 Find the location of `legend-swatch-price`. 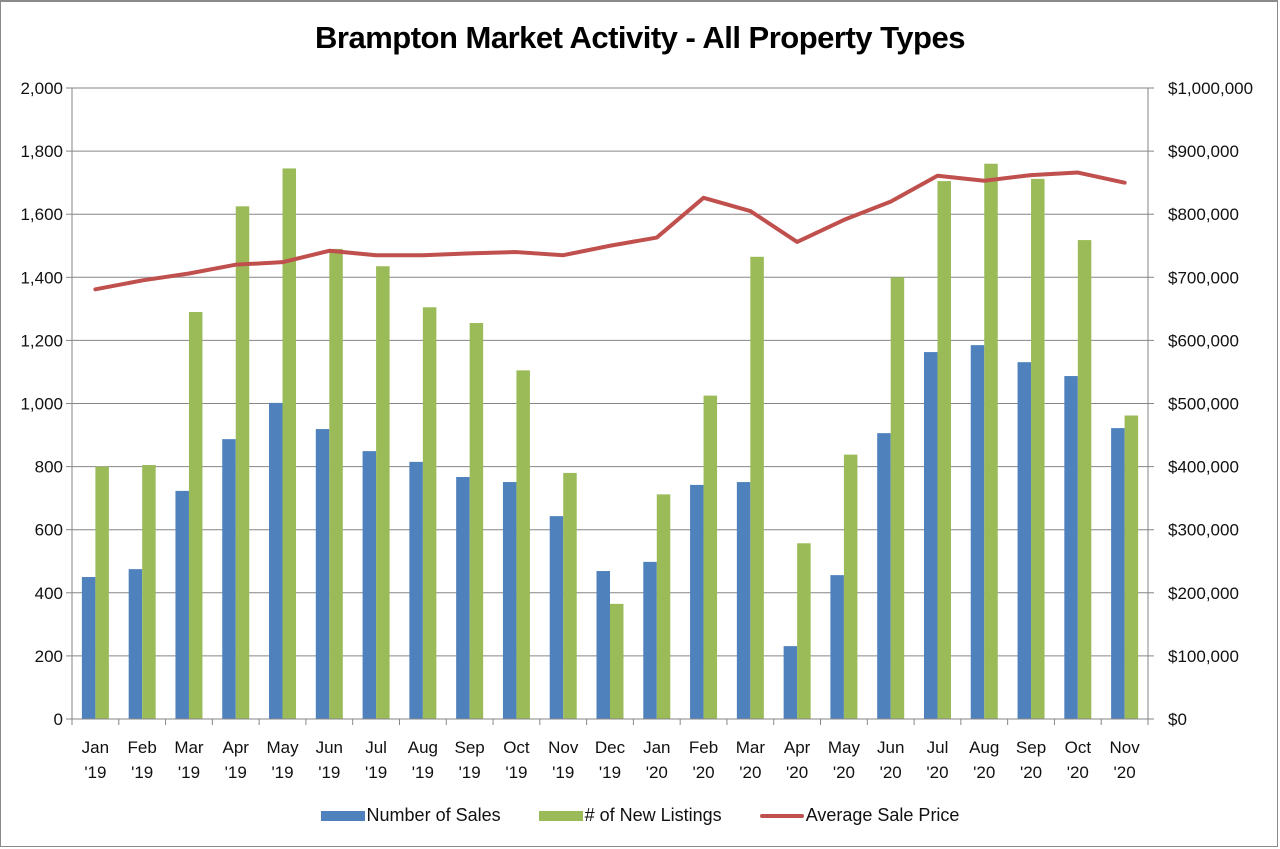

legend-swatch-price is located at coordinates (781, 815).